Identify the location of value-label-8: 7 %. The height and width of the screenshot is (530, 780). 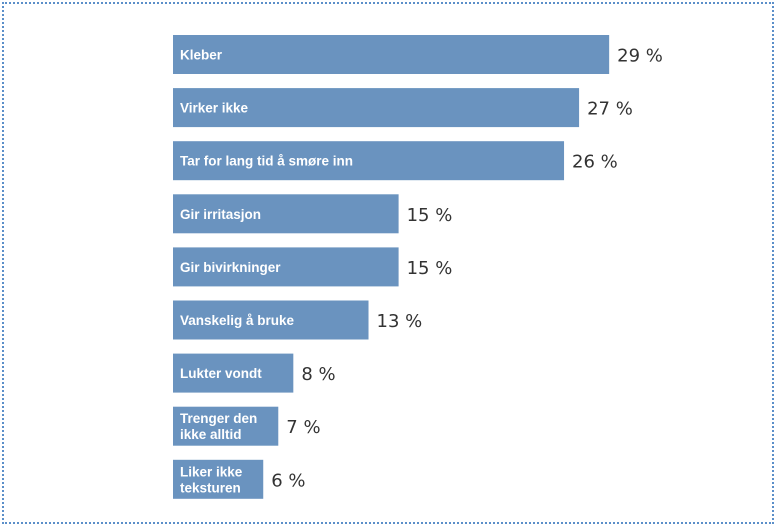
(303, 427).